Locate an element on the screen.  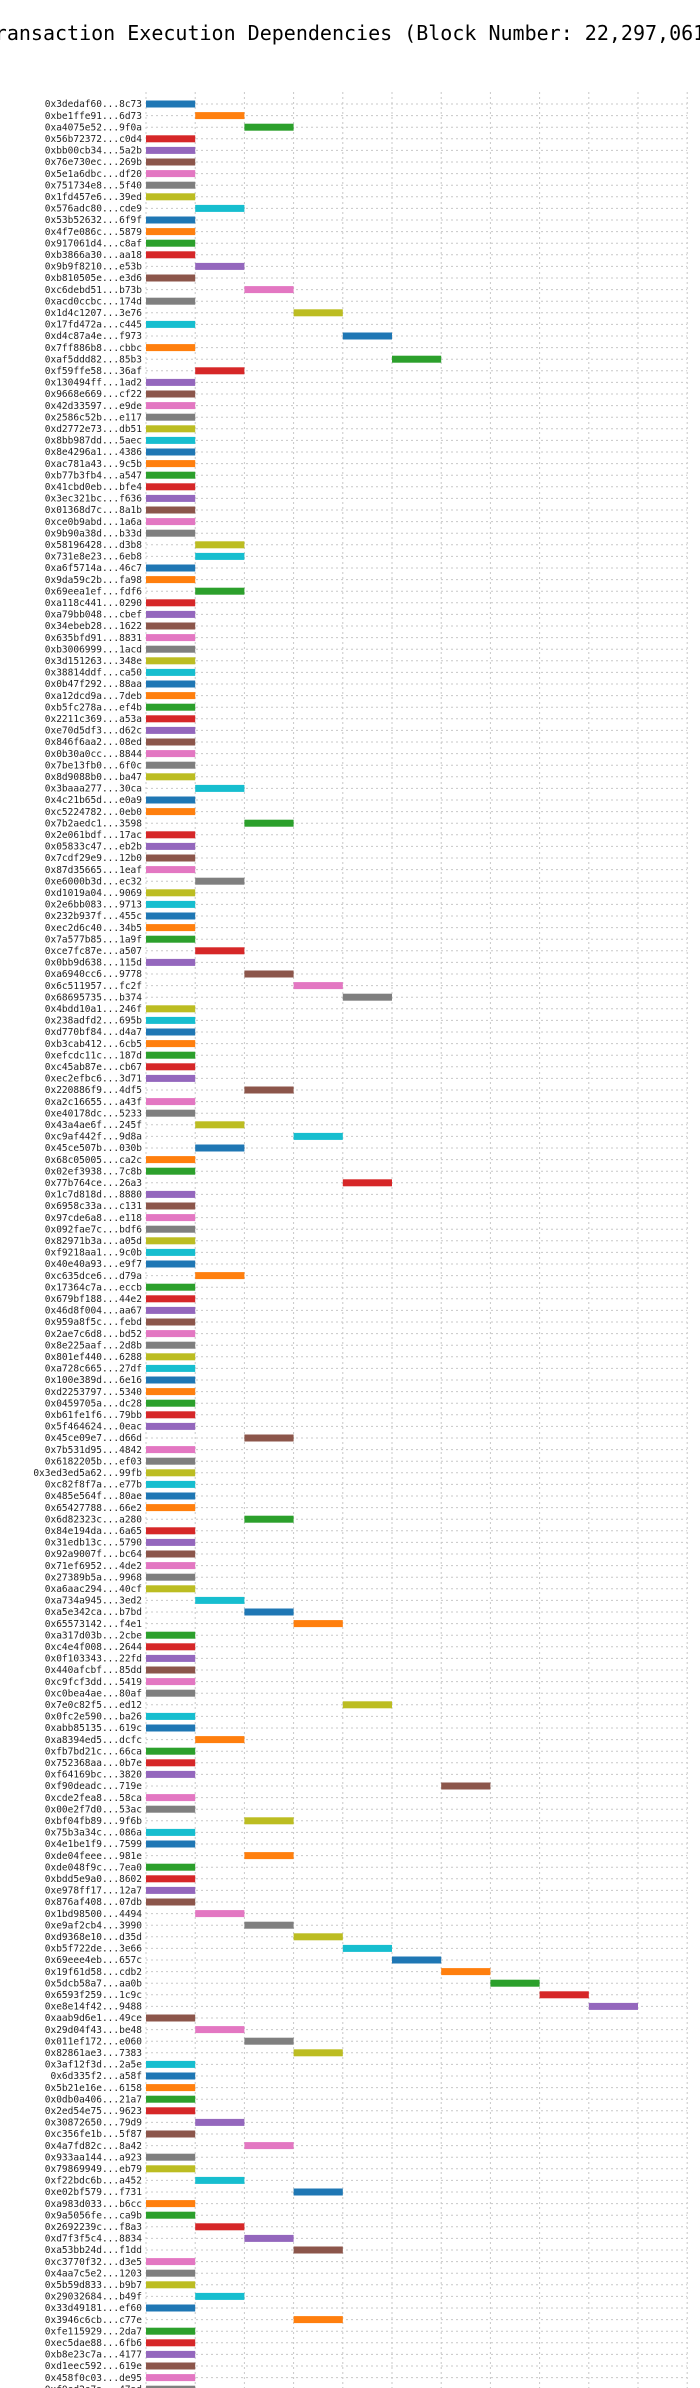
tx-label: 0x6593f259...1c9c is located at coordinates (93, 1995).